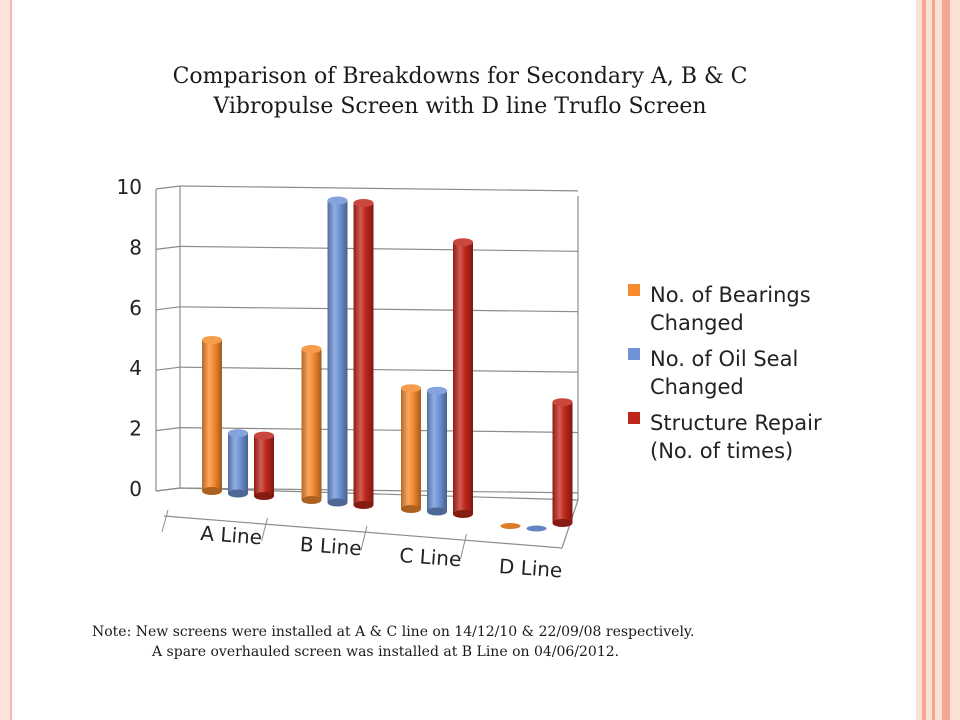  I want to click on legend-label: Structure Repair, so click(736, 423).